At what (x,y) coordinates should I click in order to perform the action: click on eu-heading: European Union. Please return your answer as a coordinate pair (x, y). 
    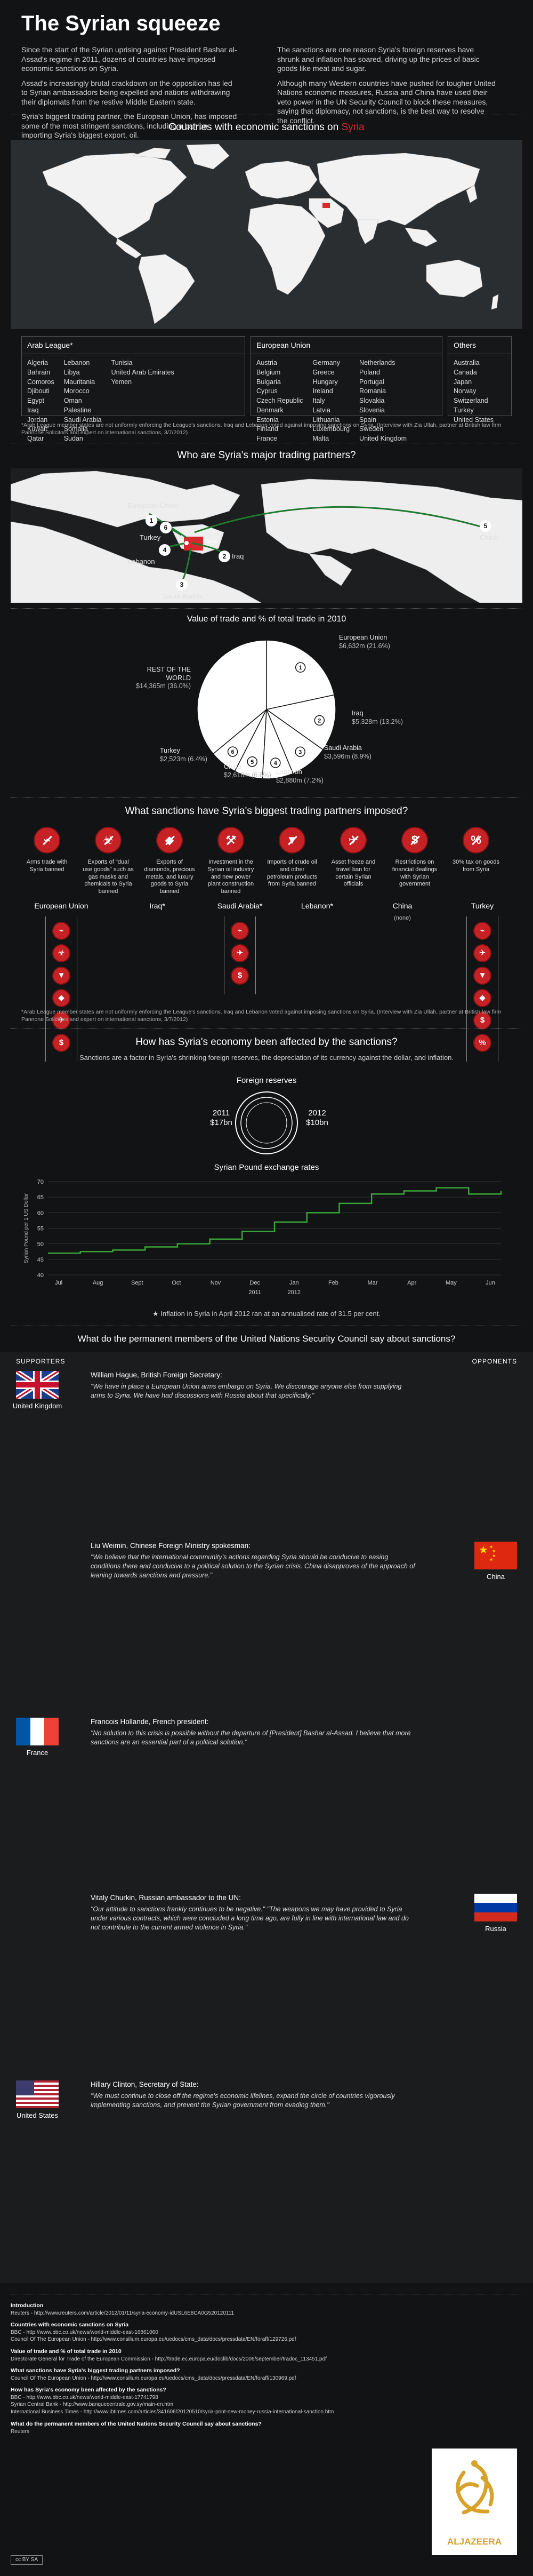
    Looking at the image, I should click on (347, 345).